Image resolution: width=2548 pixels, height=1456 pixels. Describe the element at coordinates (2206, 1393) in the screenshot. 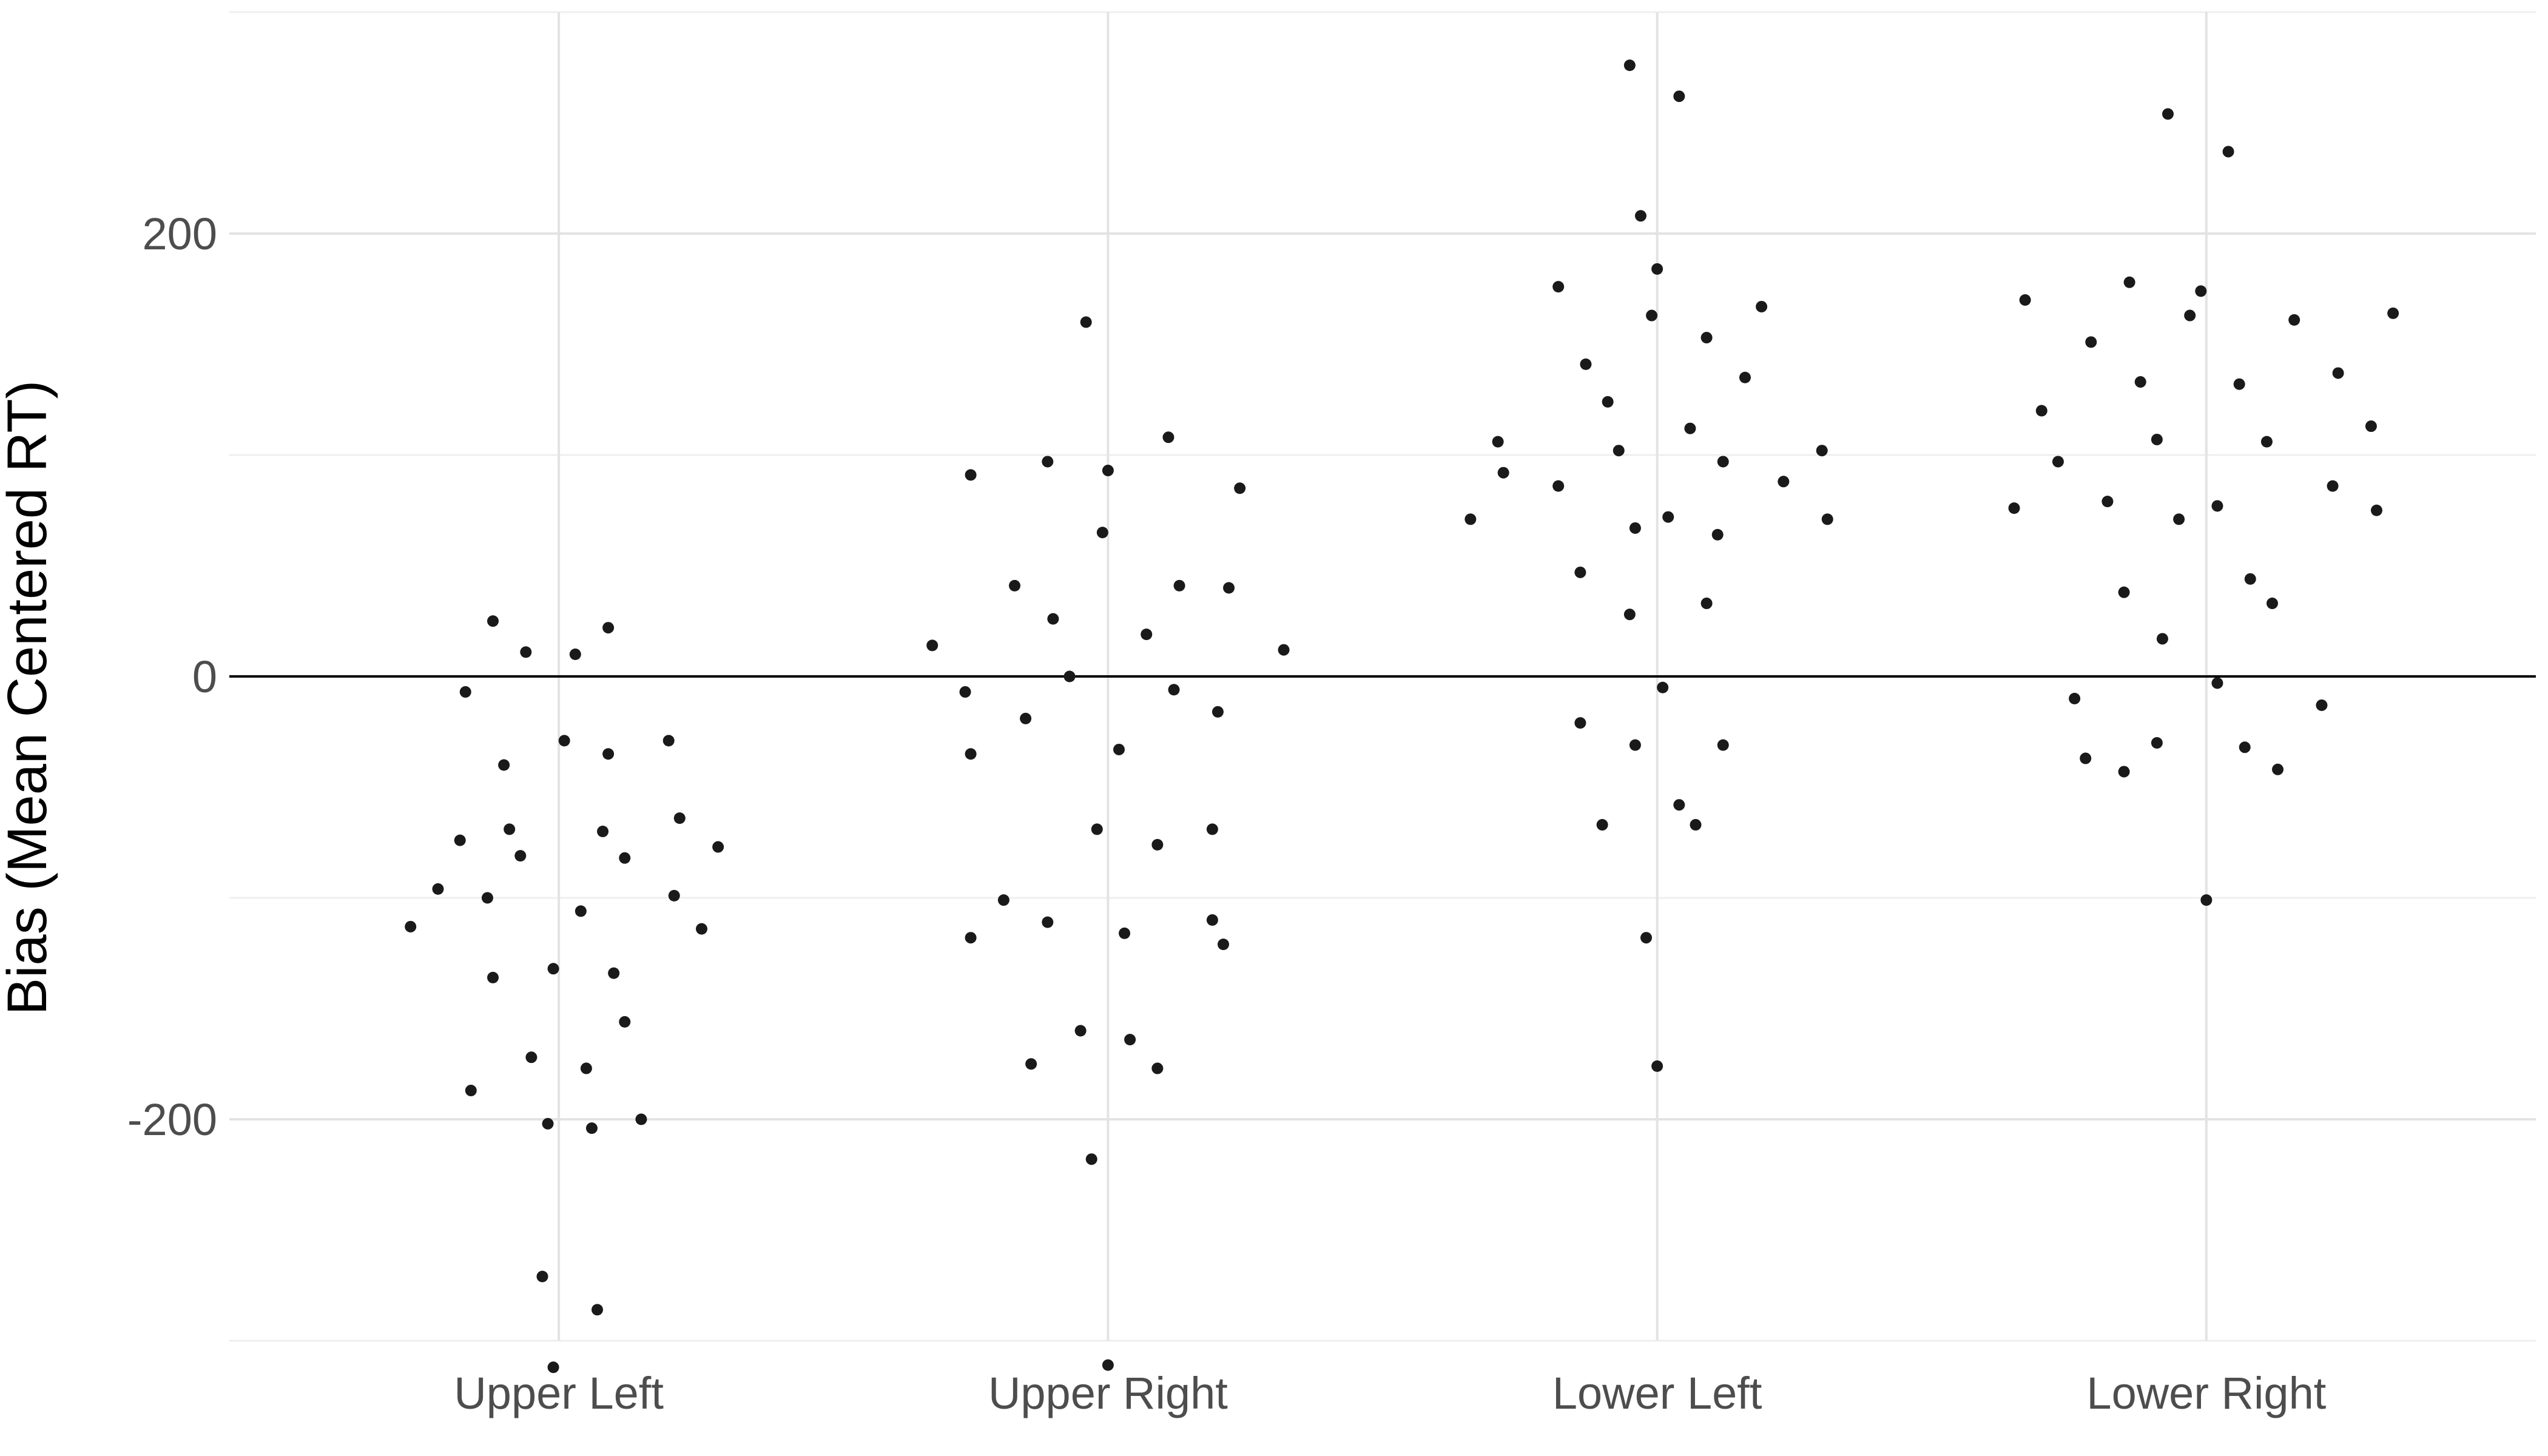

I see `x-tick-label: Lower Right` at that location.